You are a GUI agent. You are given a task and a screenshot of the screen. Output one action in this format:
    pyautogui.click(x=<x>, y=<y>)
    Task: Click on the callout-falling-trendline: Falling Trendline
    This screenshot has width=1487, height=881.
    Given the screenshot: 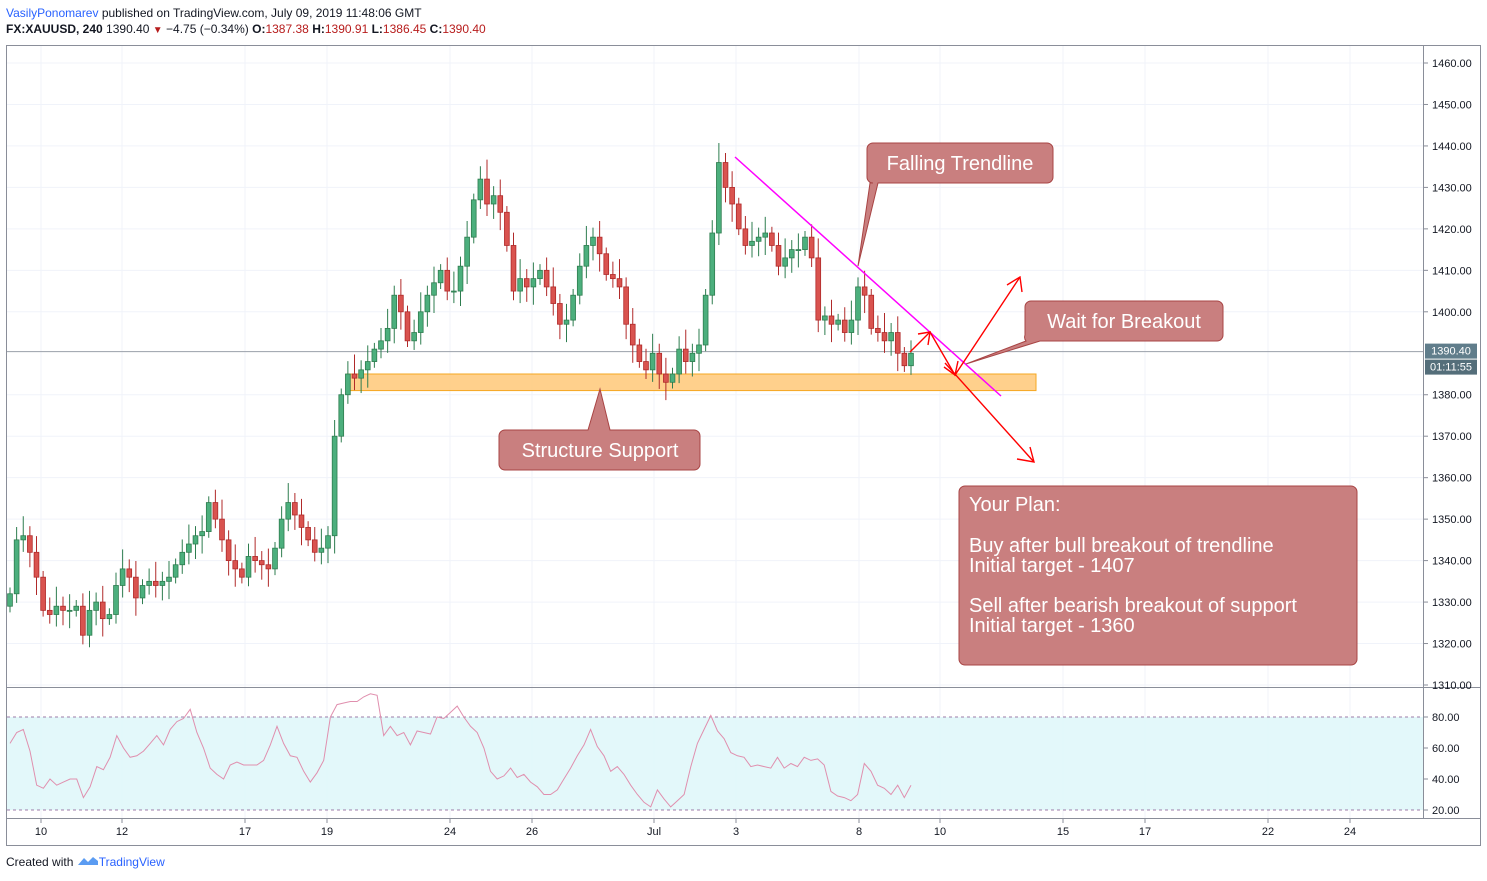 What is the action you would take?
    pyautogui.click(x=955, y=204)
    